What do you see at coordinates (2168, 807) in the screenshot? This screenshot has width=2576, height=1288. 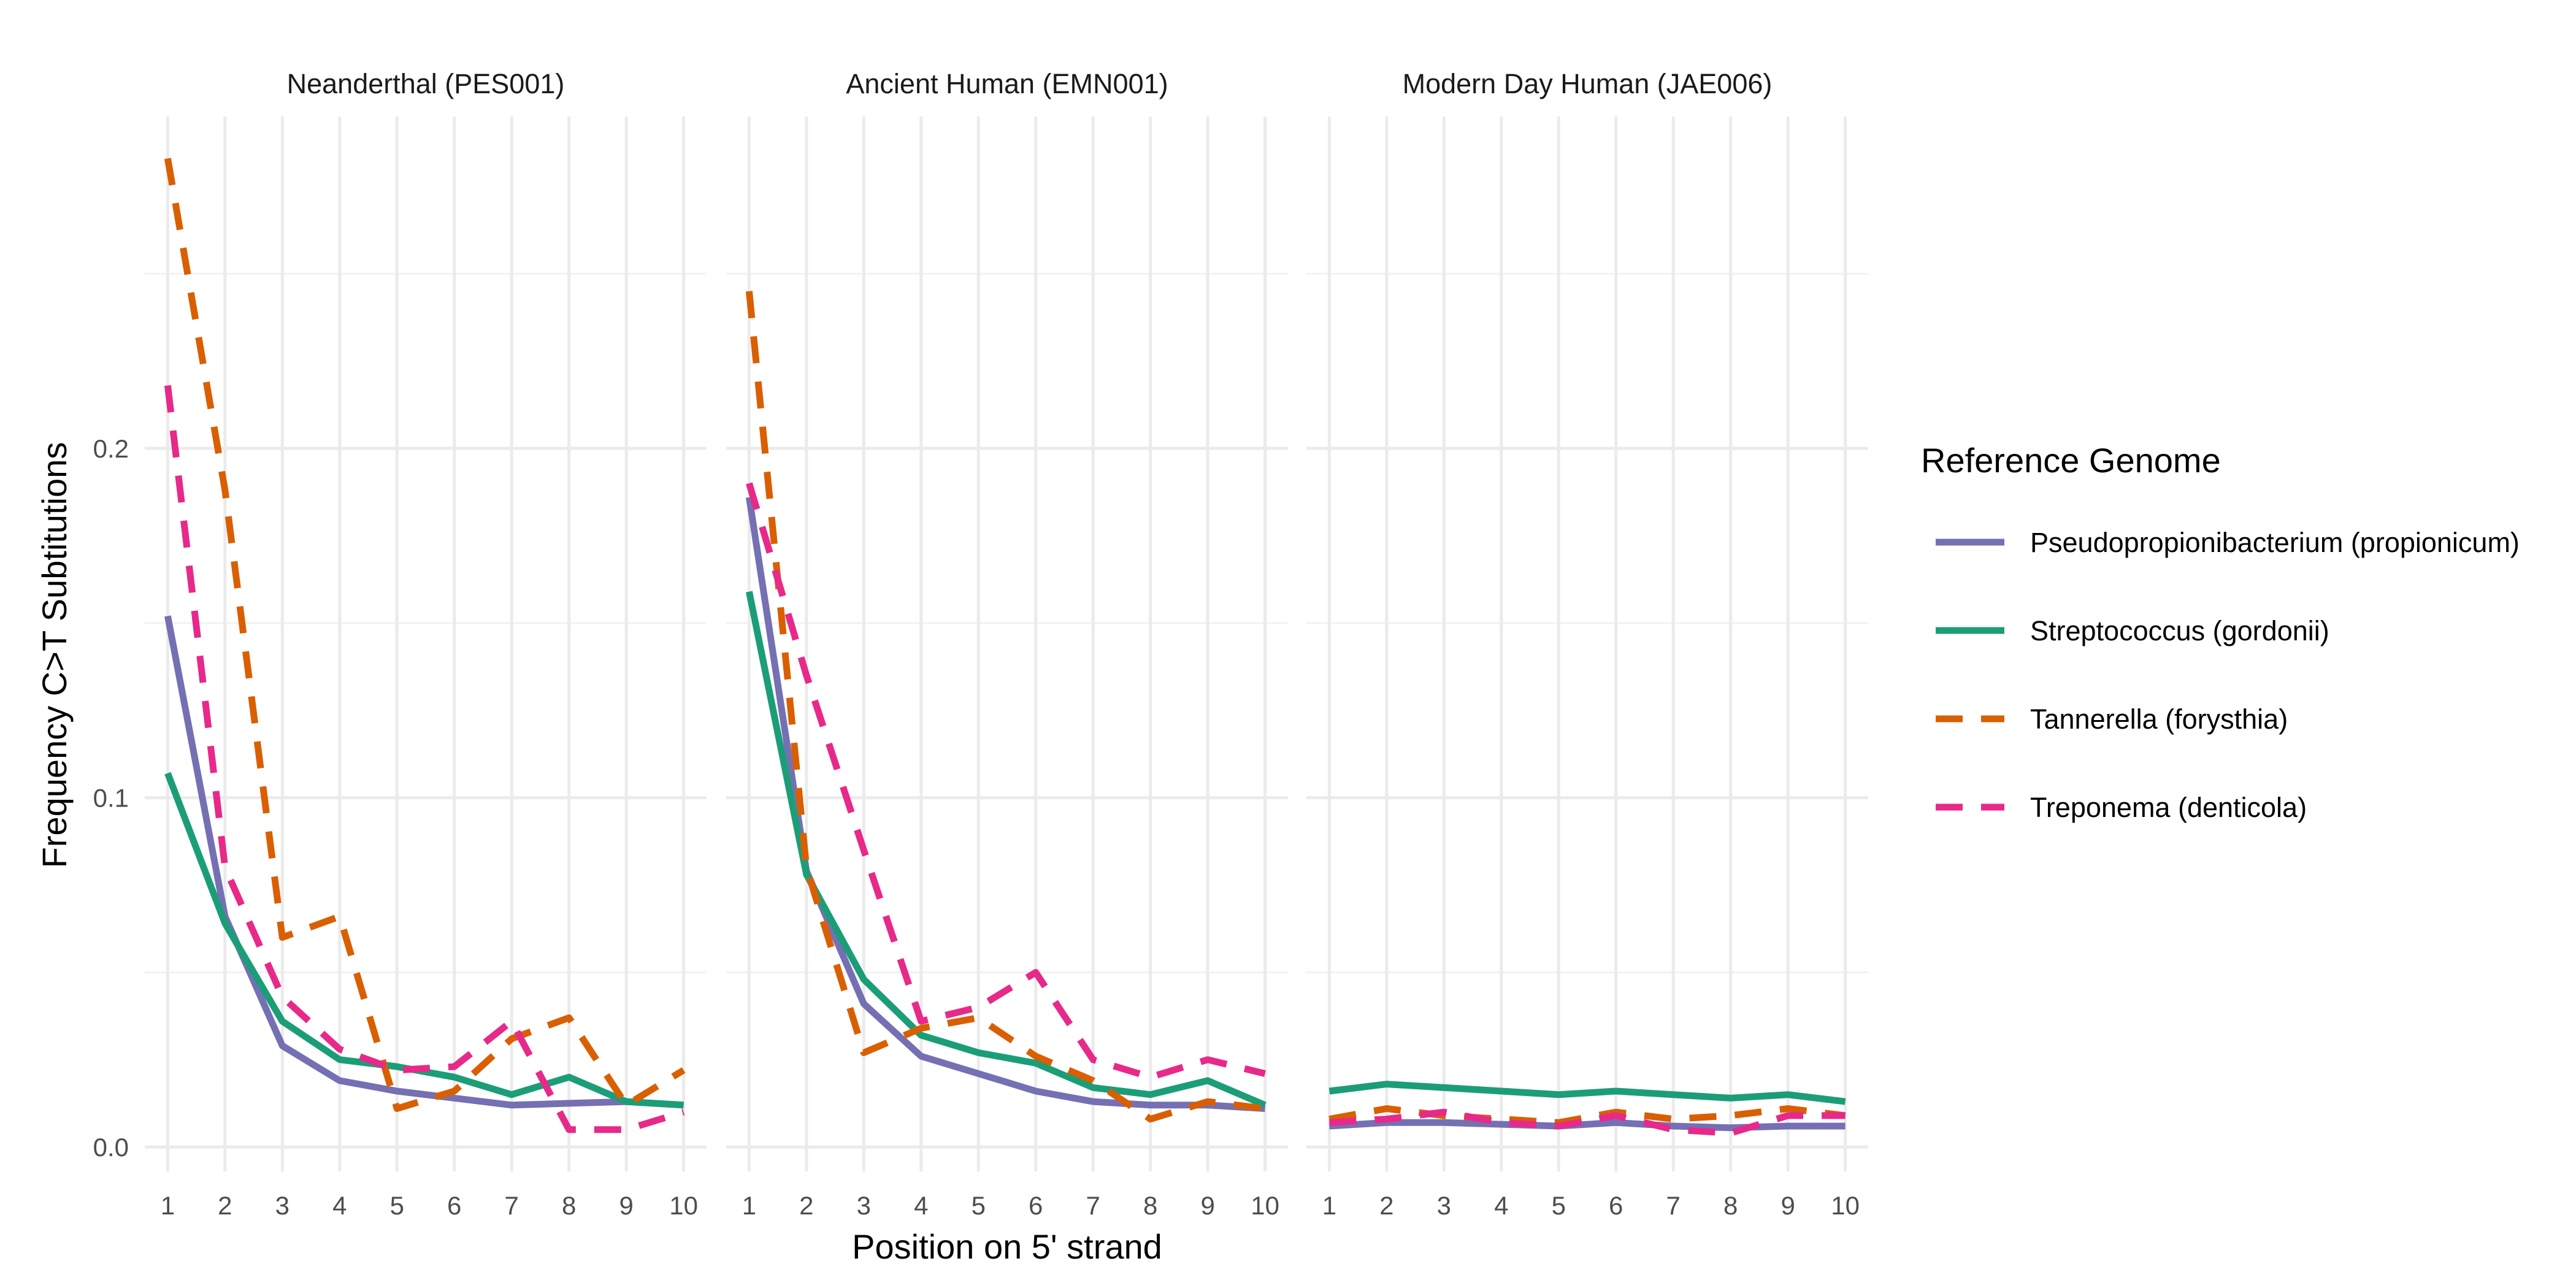 I see `legend-label: Treponema (denticola)` at bounding box center [2168, 807].